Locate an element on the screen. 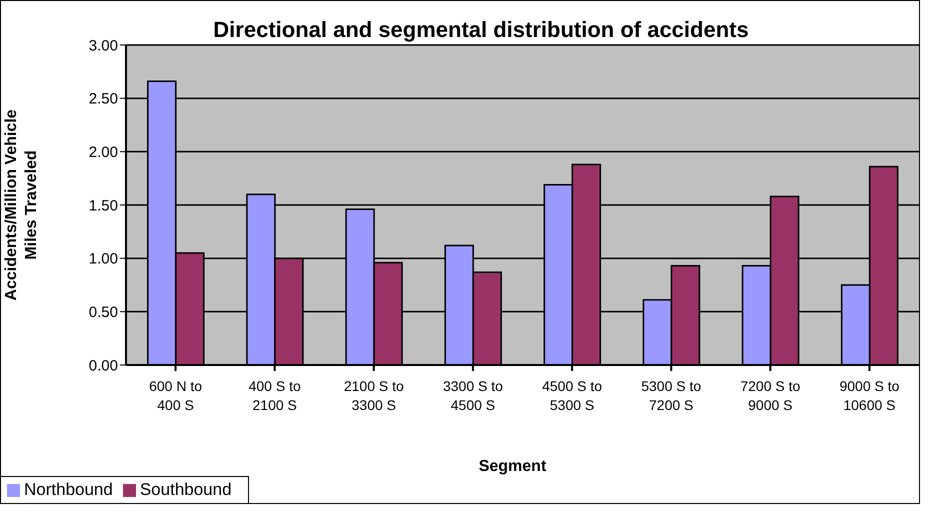 The image size is (930, 514). x-tick-label: 2100 S to 3300 S is located at coordinates (374, 395).